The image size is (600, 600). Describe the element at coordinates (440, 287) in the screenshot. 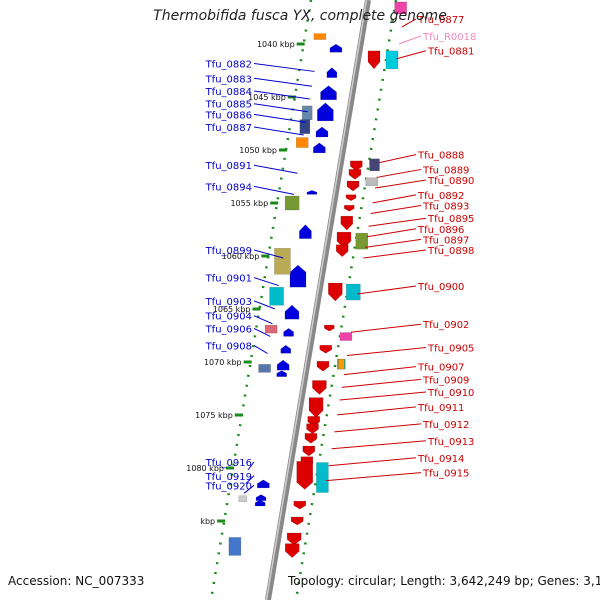

I see `gene-label: Tfu_0900` at that location.